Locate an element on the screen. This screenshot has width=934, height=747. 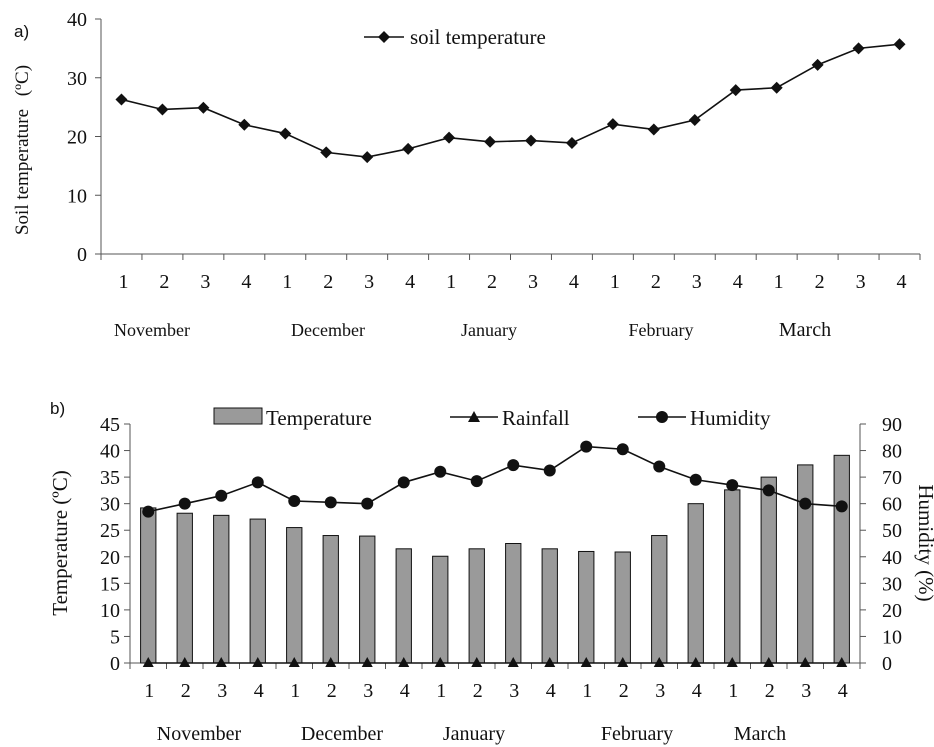
panel-b-left-tick-label: 25 is located at coordinates (110, 531).